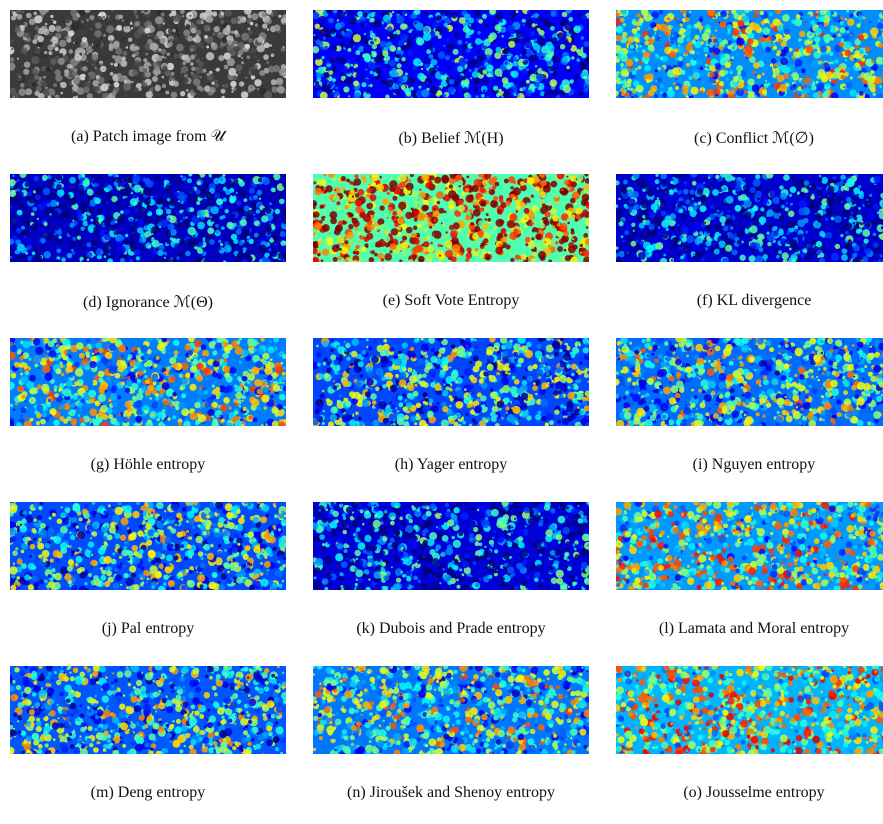 This screenshot has width=883, height=824. Describe the element at coordinates (148, 546) in the screenshot. I see `panel-j-image` at that location.